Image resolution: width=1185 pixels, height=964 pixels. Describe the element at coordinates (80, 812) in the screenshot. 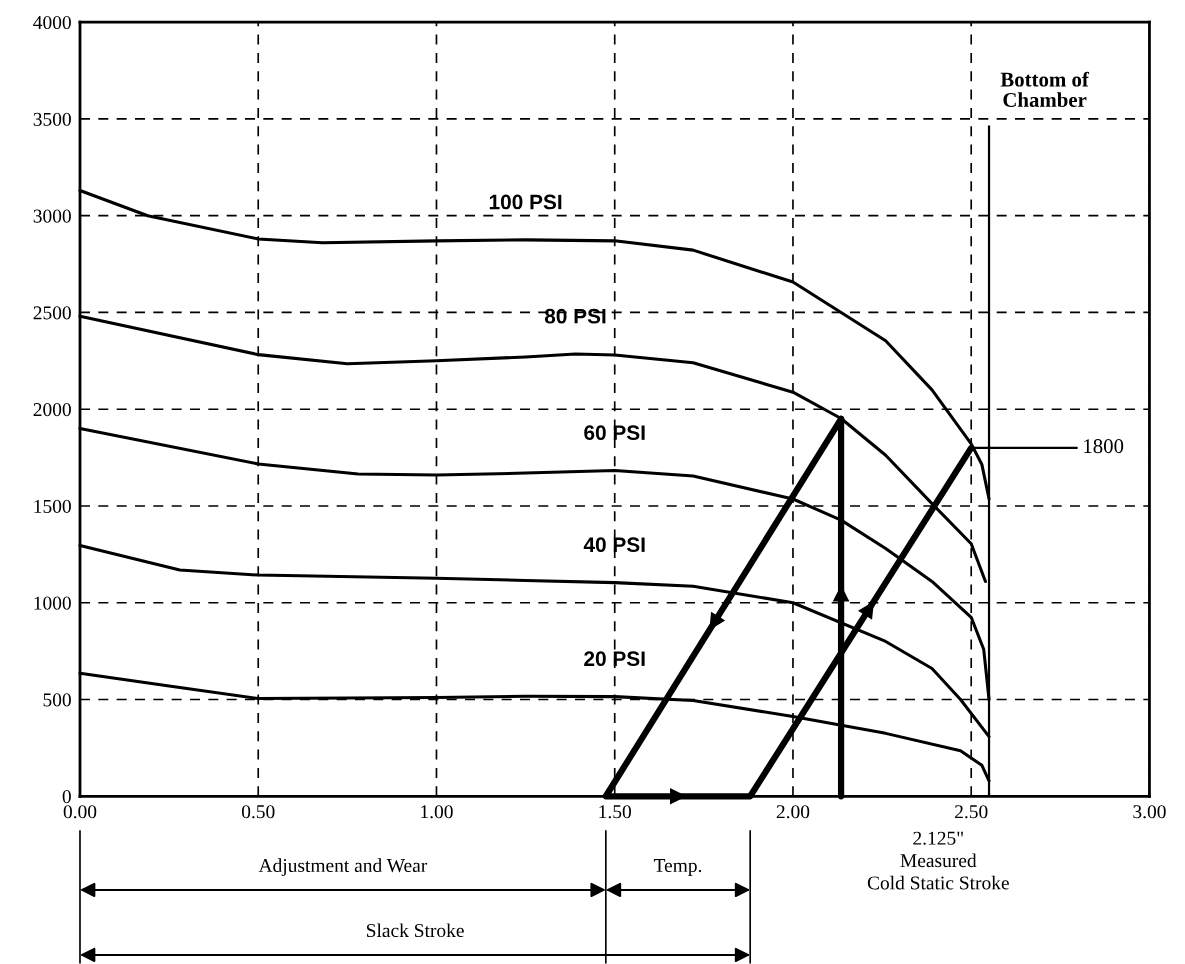

I see `x-tick-label: 0.00` at that location.